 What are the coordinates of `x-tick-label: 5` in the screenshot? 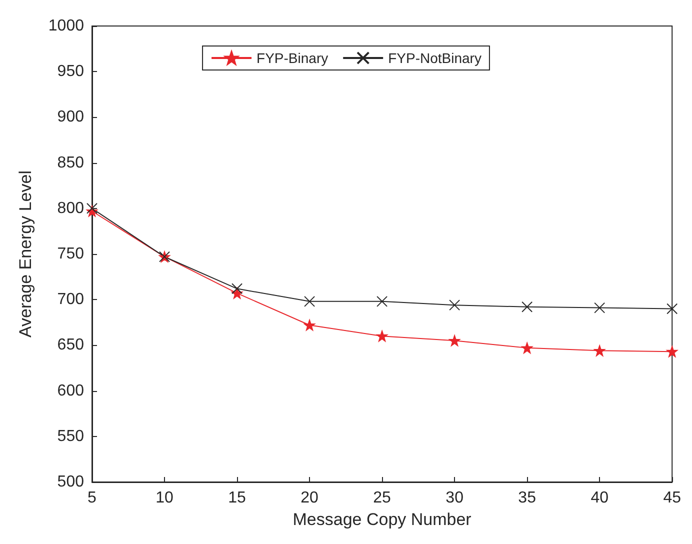 It's located at (92, 498).